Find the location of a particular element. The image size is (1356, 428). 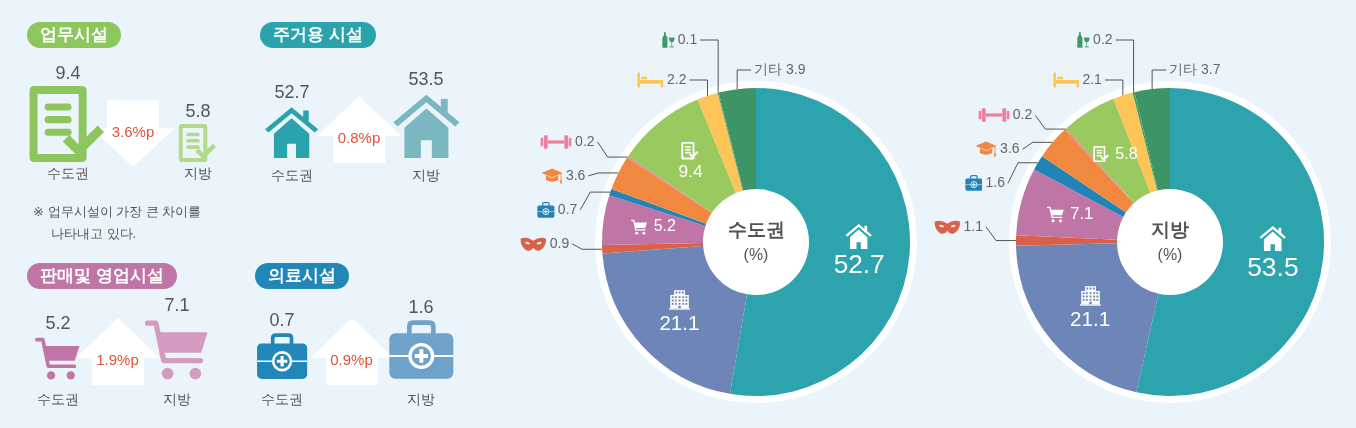

data-label: 1.1 is located at coordinates (973, 225).